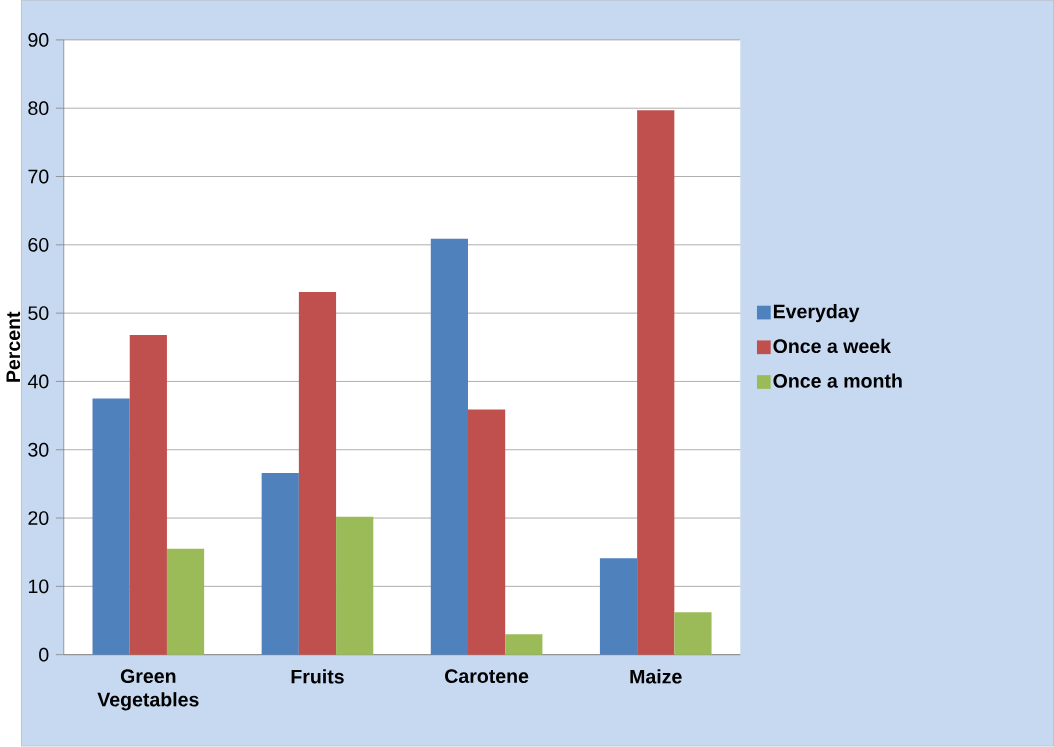 The image size is (1054, 747). Describe the element at coordinates (38, 450) in the screenshot. I see `y-tick-label: 30` at that location.